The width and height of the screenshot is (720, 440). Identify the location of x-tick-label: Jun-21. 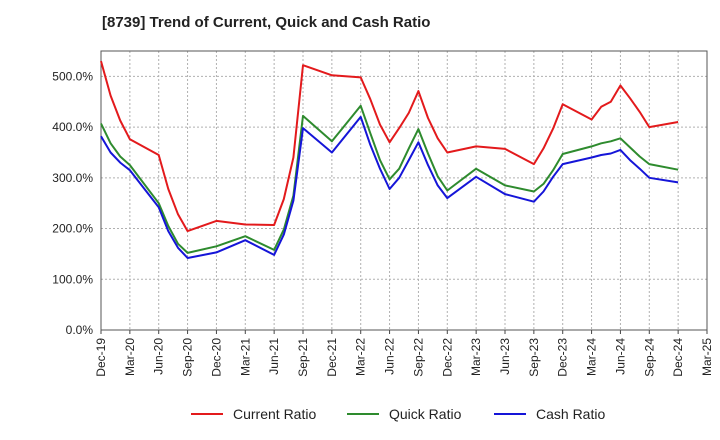
(274, 356).